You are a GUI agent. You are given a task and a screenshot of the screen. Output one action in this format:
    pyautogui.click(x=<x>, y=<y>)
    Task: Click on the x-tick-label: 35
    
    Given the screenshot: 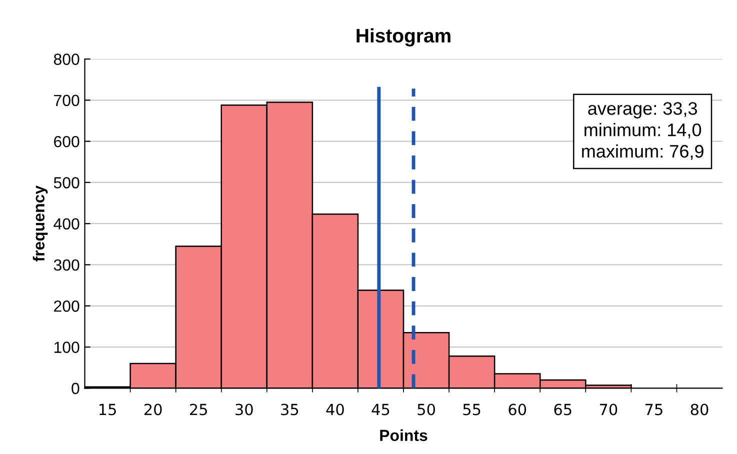 What is the action you would take?
    pyautogui.click(x=289, y=410)
    